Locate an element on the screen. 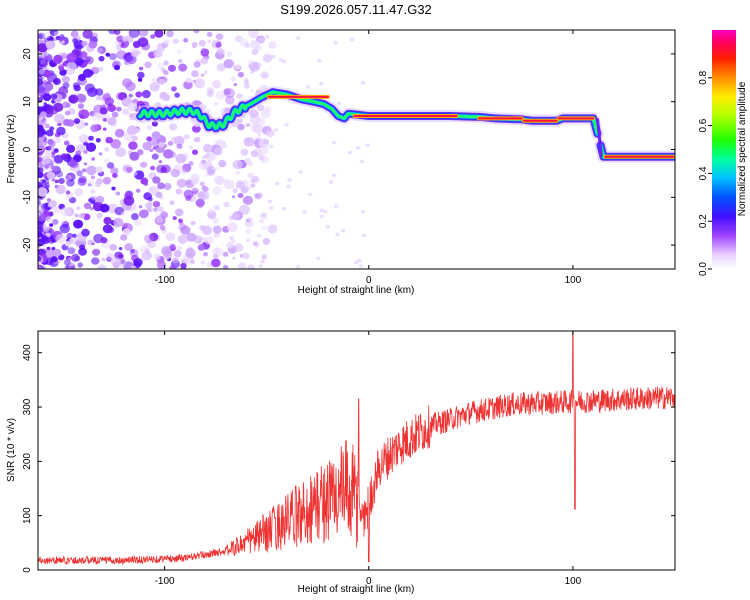 This screenshot has width=750, height=600. colorbar-gradient is located at coordinates (724, 149).